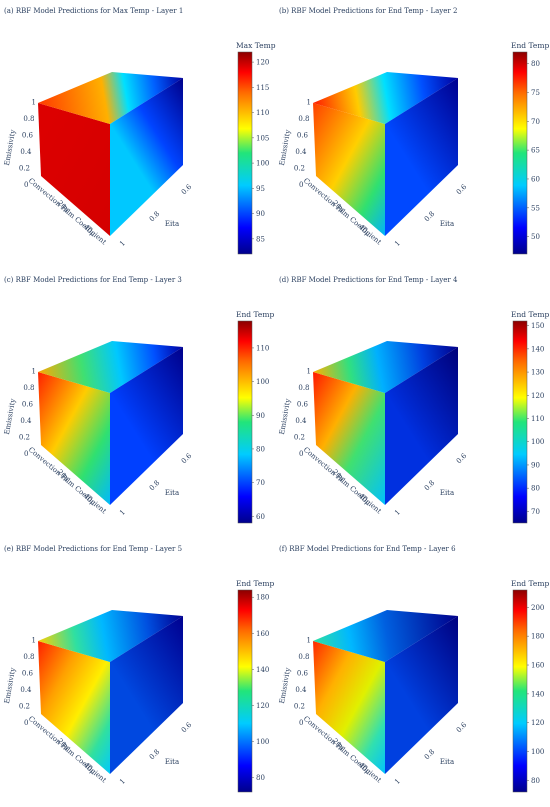 Image resolution: width=550 pixels, height=807 pixels. Describe the element at coordinates (260, 189) in the screenshot. I see `colorbar-tick-label: 95` at that location.